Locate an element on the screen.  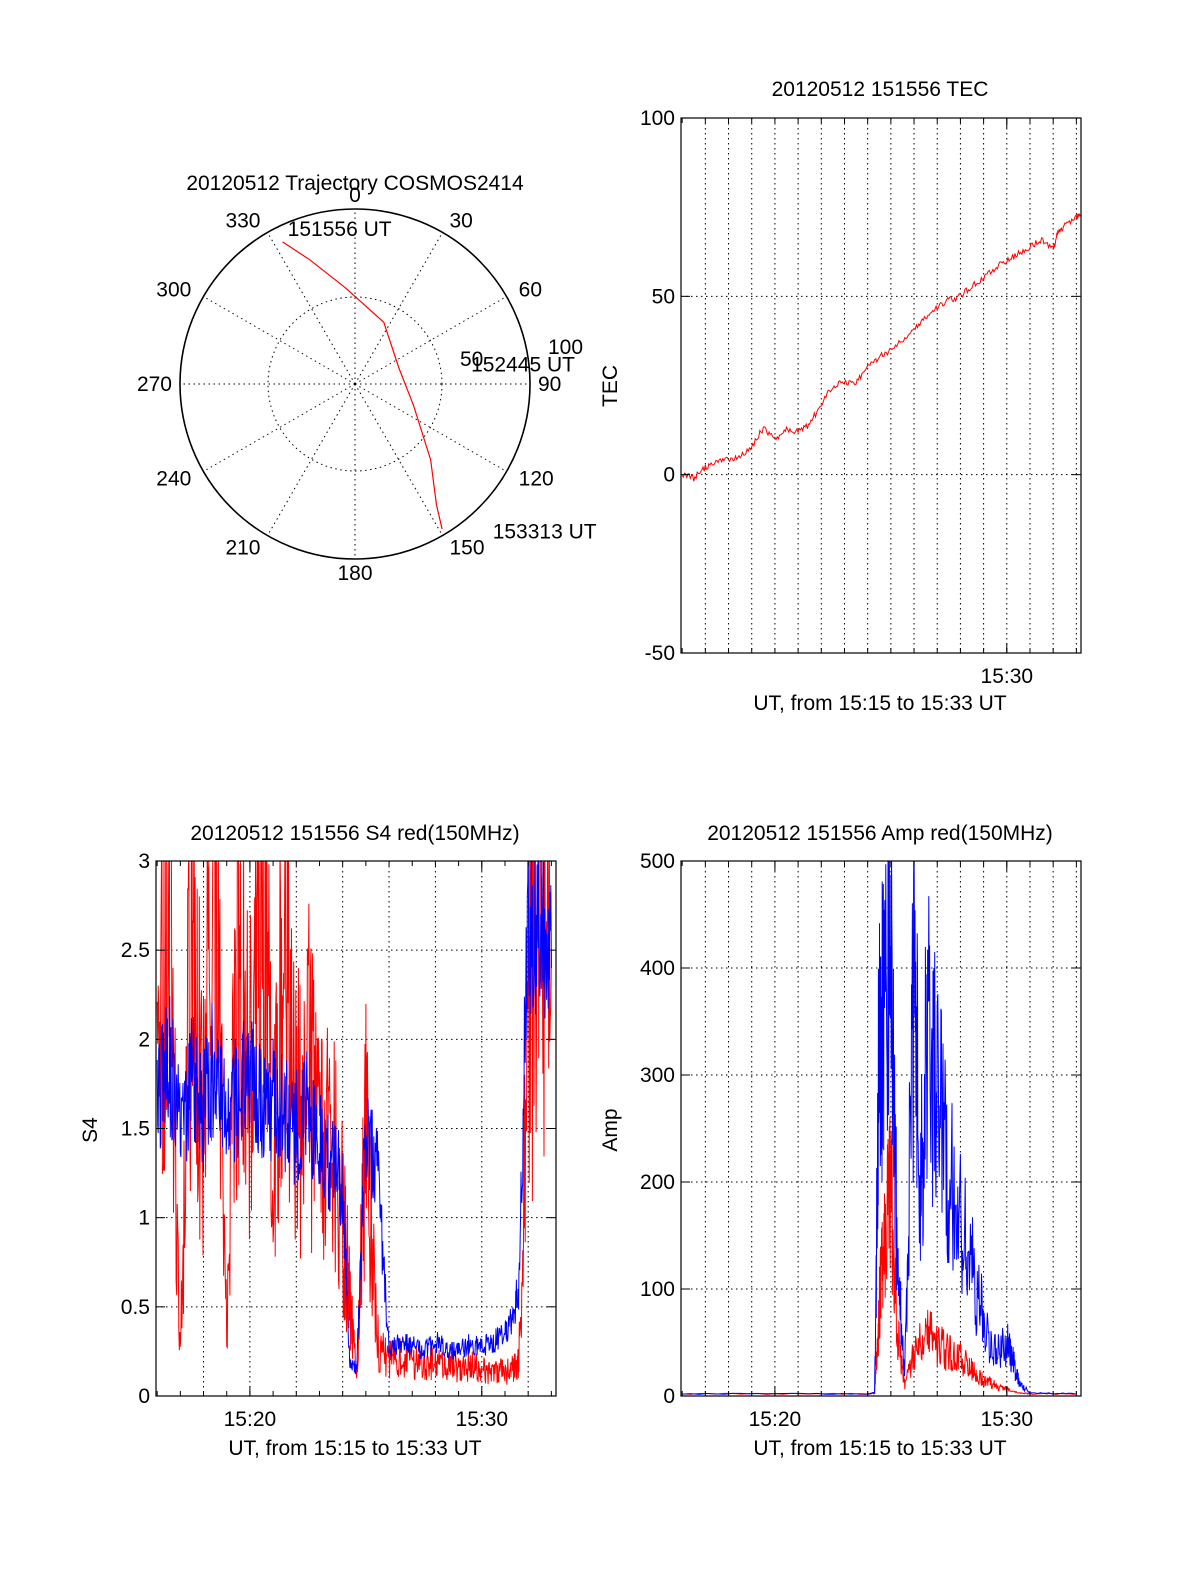
trajectory-time-label: 153313 UT is located at coordinates (545, 531).